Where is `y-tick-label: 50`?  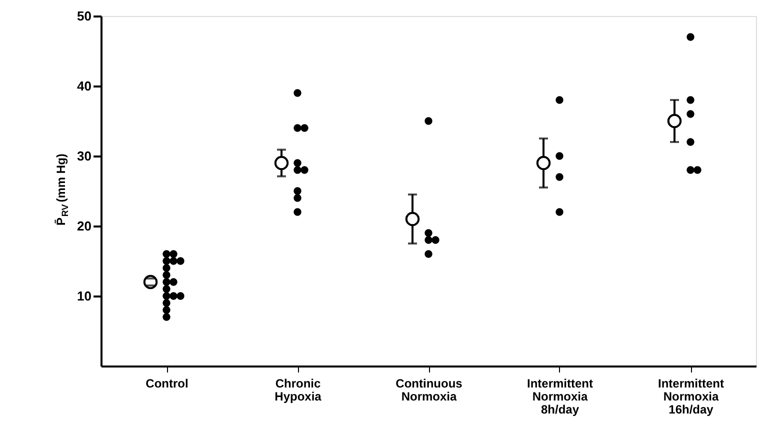
y-tick-label: 50 is located at coordinates (84, 16).